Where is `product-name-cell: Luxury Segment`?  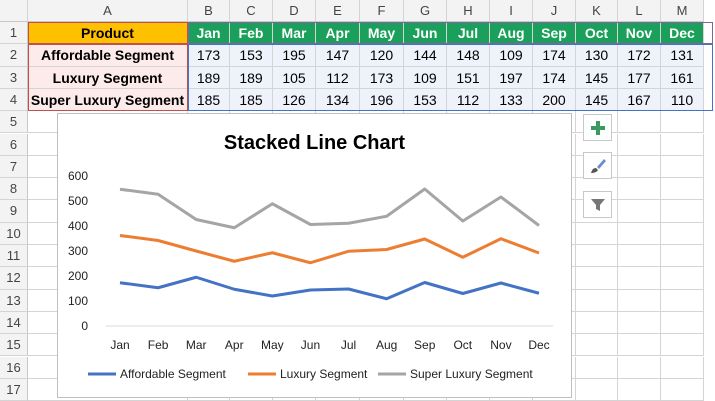
product-name-cell: Luxury Segment is located at coordinates (108, 77).